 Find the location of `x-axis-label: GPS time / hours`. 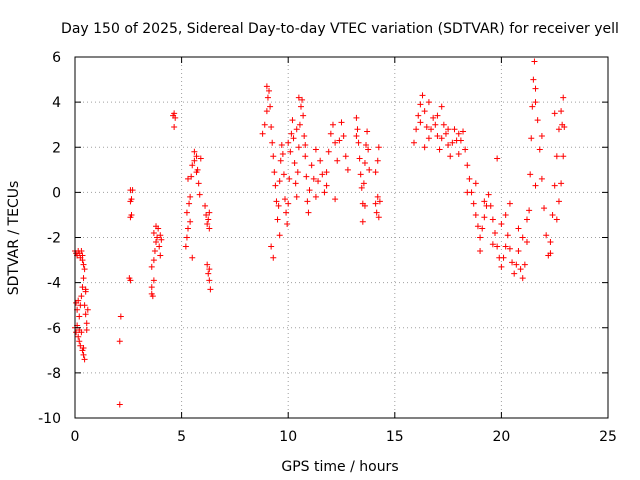

x-axis-label: GPS time / hours is located at coordinates (339, 467).